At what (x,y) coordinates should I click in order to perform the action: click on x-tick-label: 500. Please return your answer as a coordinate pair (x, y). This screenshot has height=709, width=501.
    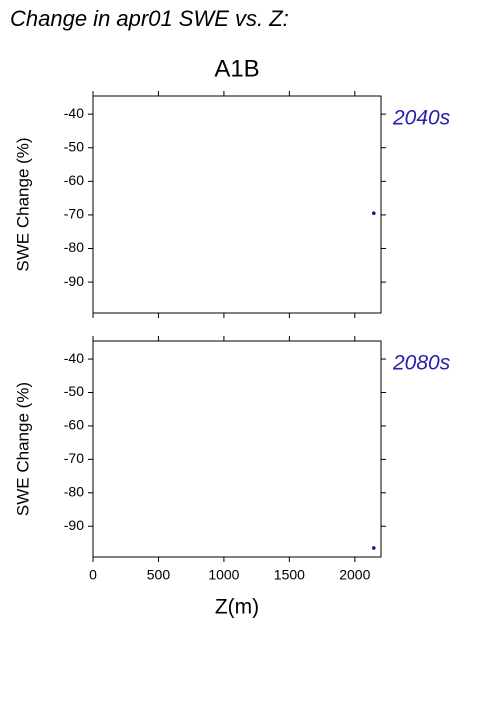
    Looking at the image, I should click on (159, 575).